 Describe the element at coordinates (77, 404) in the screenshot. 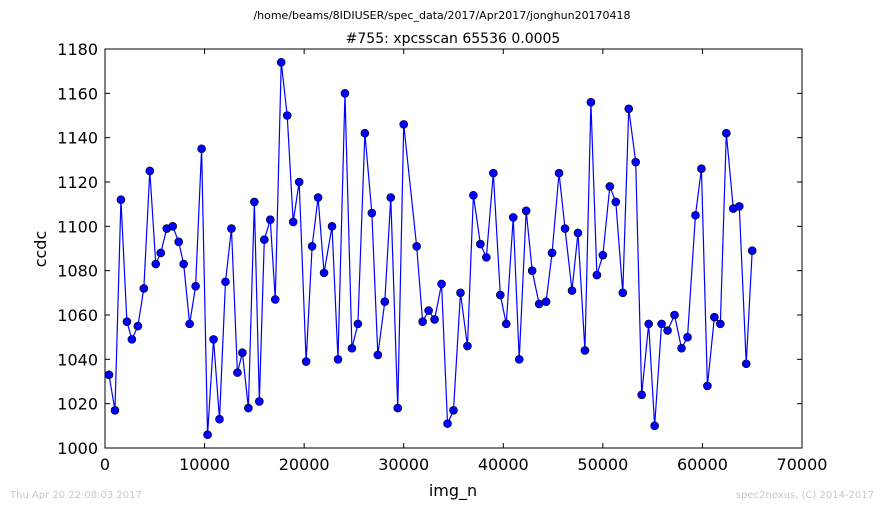

I see `y-tick-label: 1020` at that location.